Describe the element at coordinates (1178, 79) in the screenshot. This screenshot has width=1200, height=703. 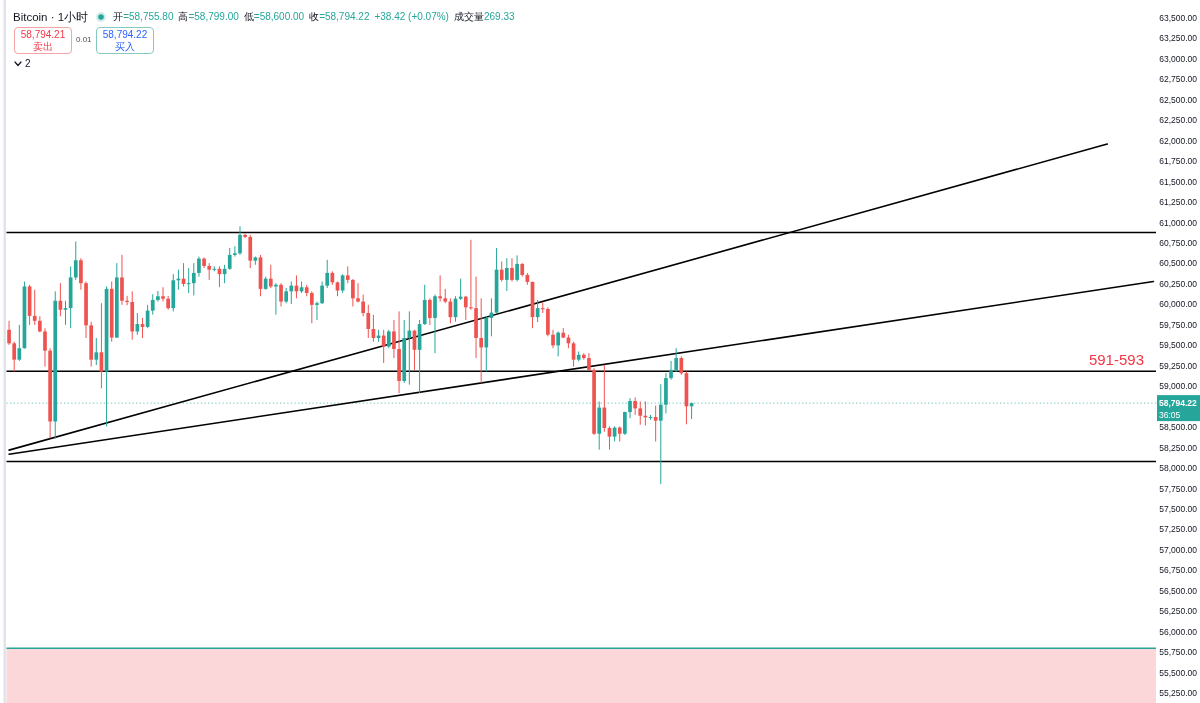
I see `y-tick-label: 62,750.00` at that location.